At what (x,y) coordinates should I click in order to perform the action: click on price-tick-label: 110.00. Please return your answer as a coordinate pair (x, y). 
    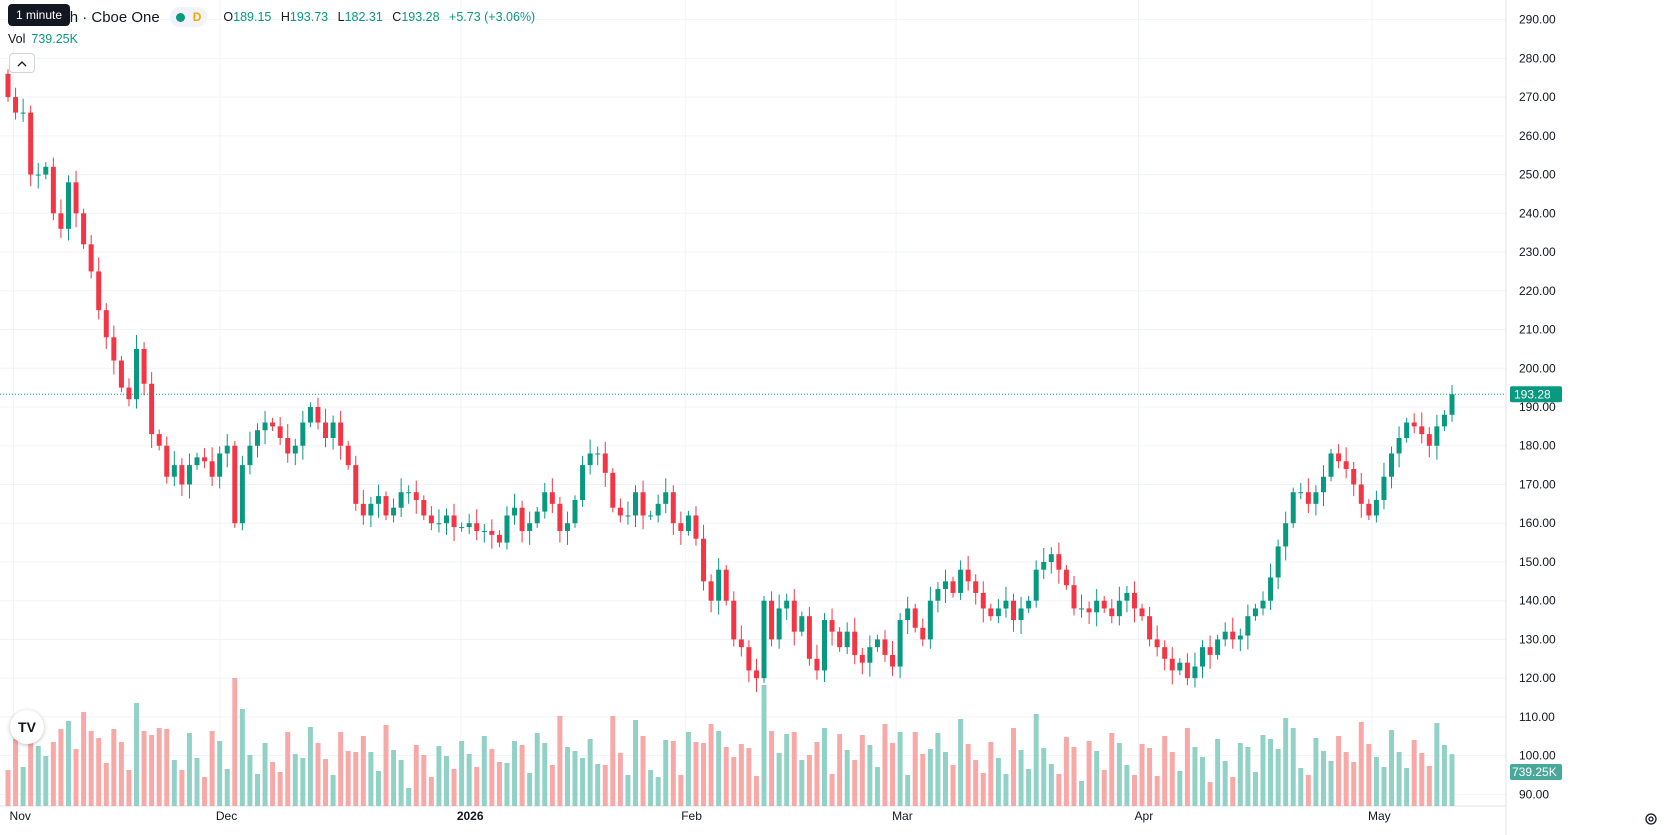
    Looking at the image, I should click on (1537, 717).